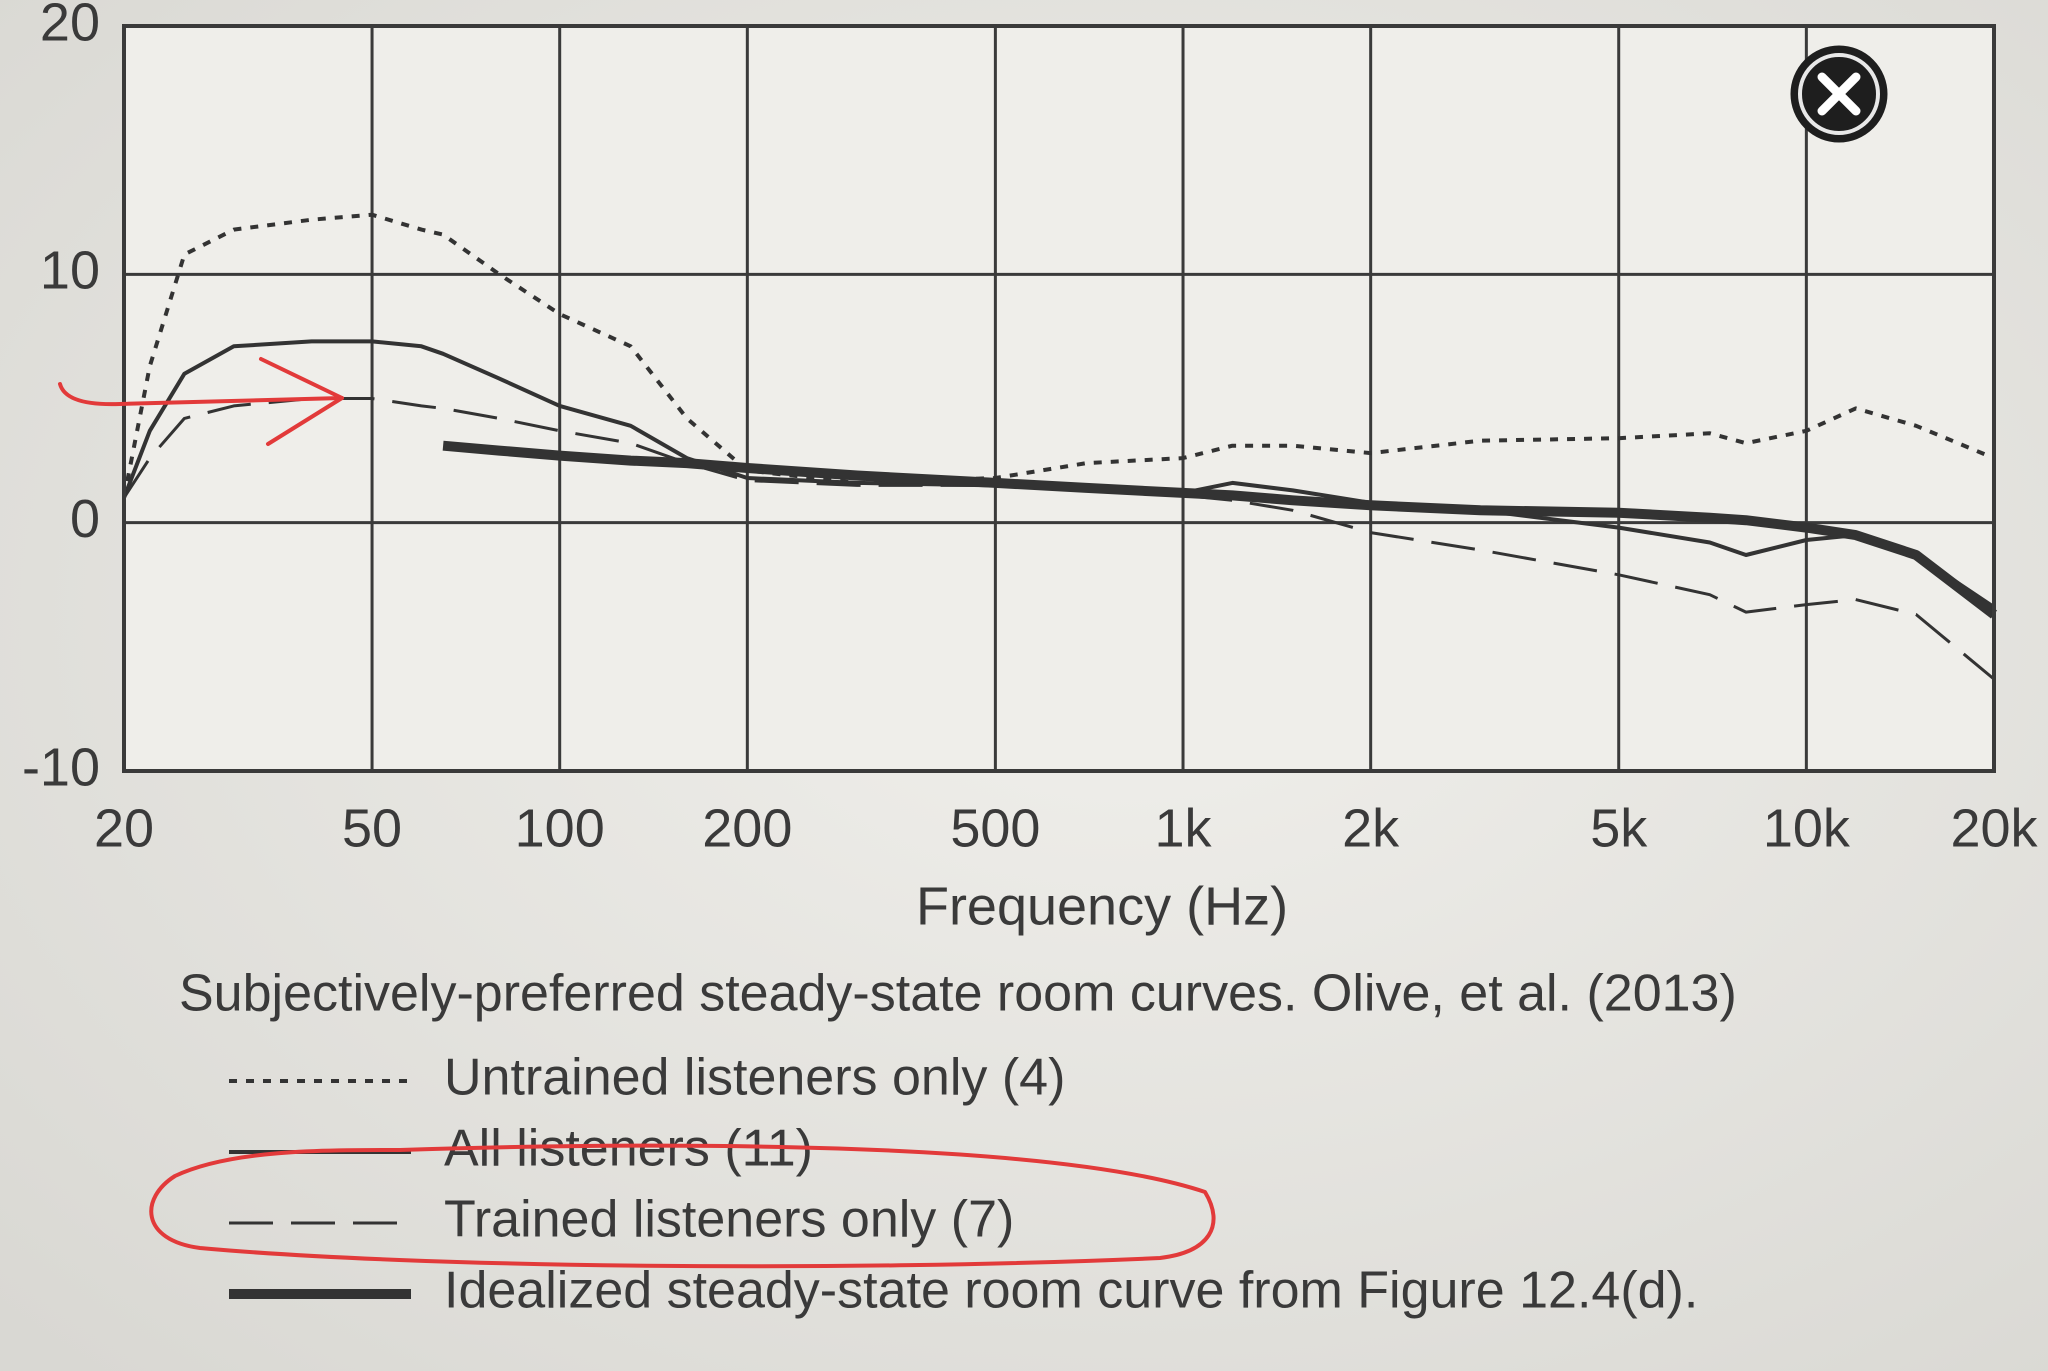  What do you see at coordinates (560, 828) in the screenshot?
I see `x-tick-label: 100` at bounding box center [560, 828].